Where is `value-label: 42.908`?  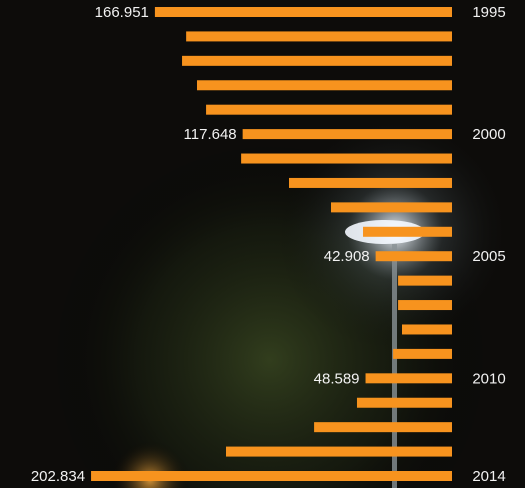
value-label: 42.908 is located at coordinates (347, 256).